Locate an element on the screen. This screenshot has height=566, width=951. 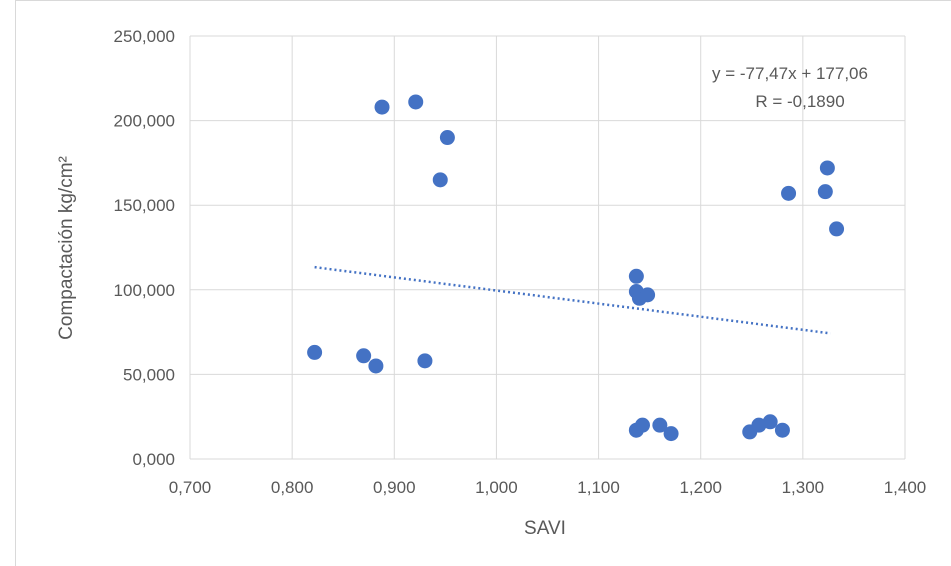
chart-frame-left-edge is located at coordinates (15, 283).